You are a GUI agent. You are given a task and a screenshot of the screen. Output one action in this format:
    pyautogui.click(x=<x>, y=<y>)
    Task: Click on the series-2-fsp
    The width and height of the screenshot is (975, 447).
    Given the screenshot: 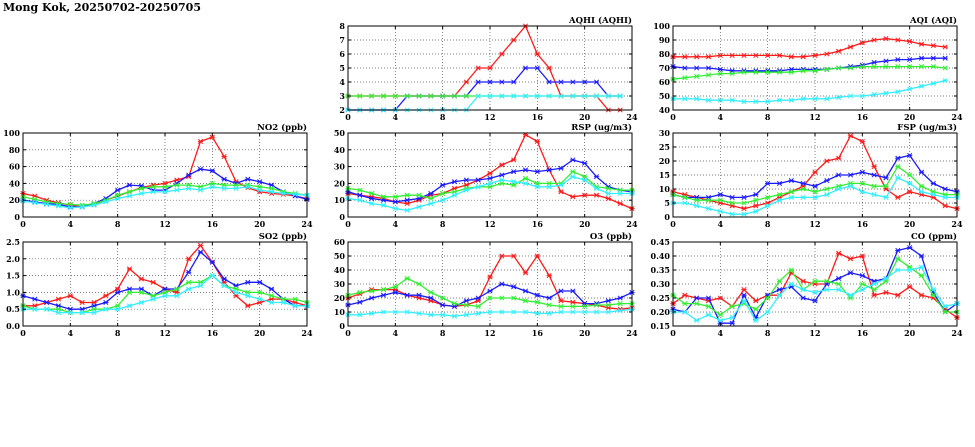 What is the action you would take?
    pyautogui.click(x=815, y=176)
    